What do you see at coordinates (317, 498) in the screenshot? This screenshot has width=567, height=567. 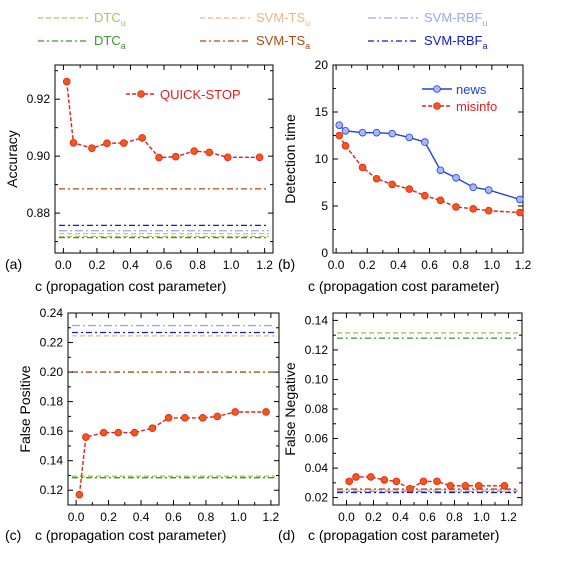 I see `y-tick-label: 0.02` at bounding box center [317, 498].